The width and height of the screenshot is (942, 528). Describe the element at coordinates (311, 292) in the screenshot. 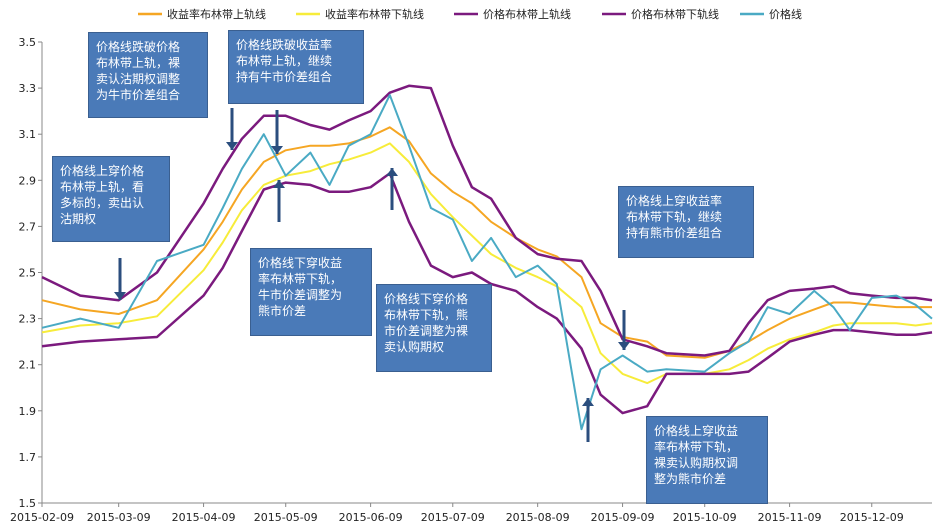

I see `annotation-4: 价格线下穿收益 率布林带下轨， 牛市价差调整为 熊市价差` at that location.